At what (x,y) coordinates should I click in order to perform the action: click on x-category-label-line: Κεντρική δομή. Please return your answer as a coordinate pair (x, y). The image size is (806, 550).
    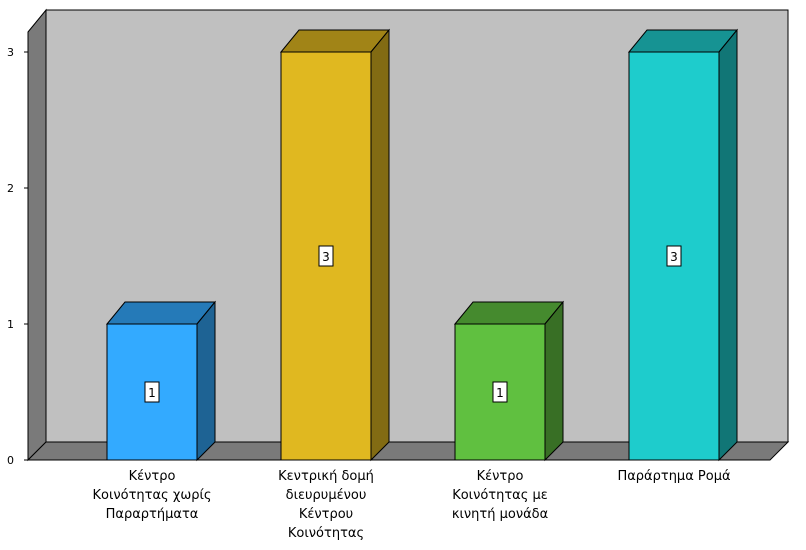
    Looking at the image, I should click on (326, 476).